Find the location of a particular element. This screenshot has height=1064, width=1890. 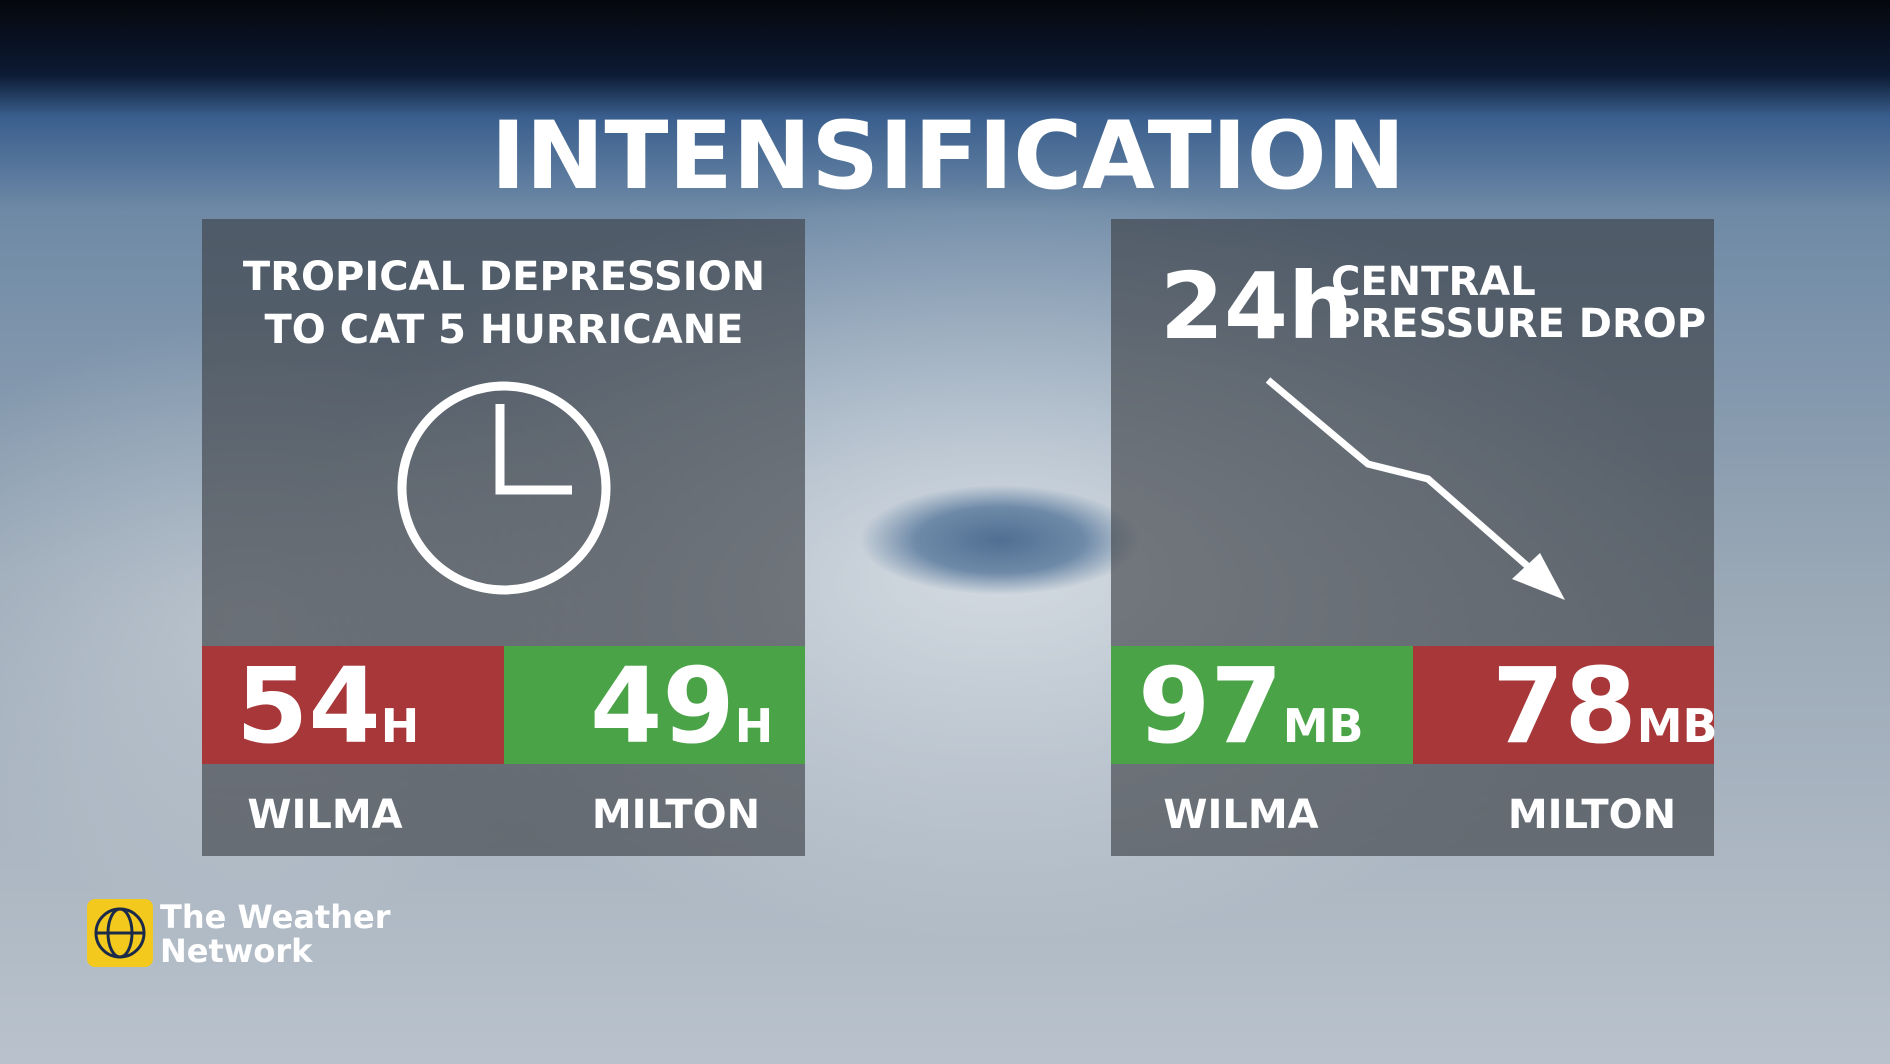

panel-heading: PRESSURE DROP is located at coordinates (1518, 324).